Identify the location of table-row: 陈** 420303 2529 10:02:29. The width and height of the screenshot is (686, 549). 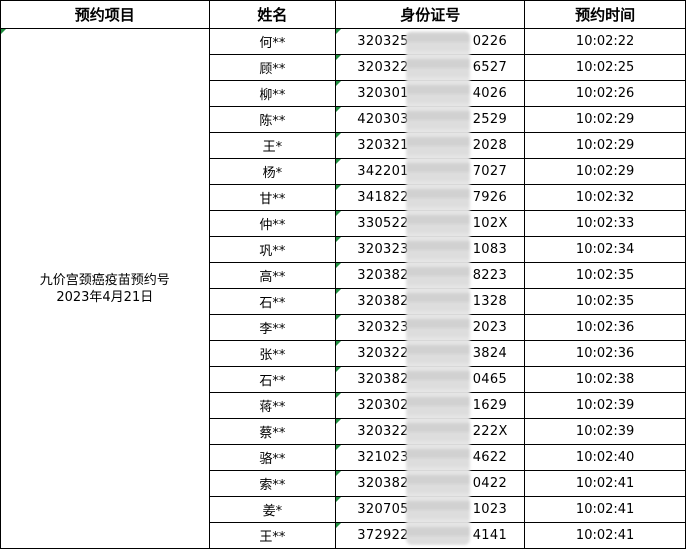
(343, 119).